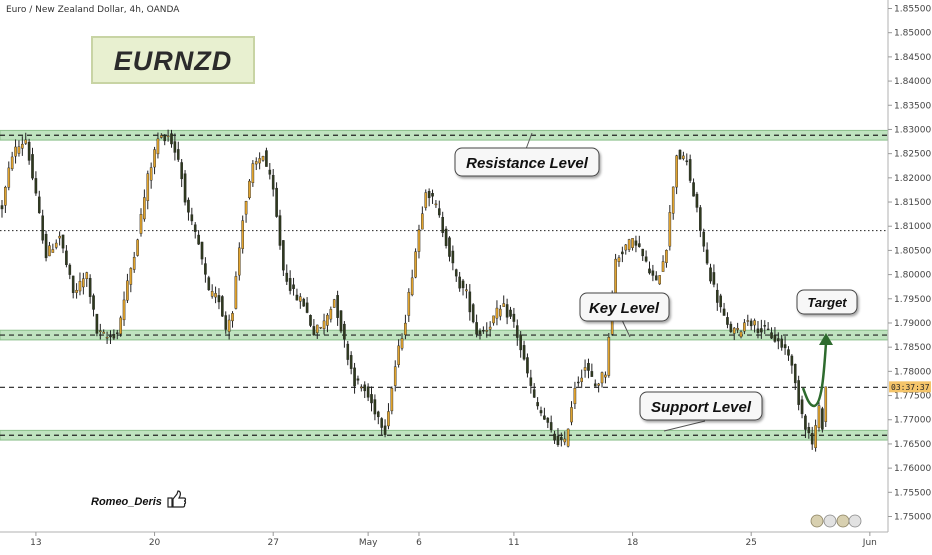  I want to click on y-tick-label: 1.79500, so click(912, 300).